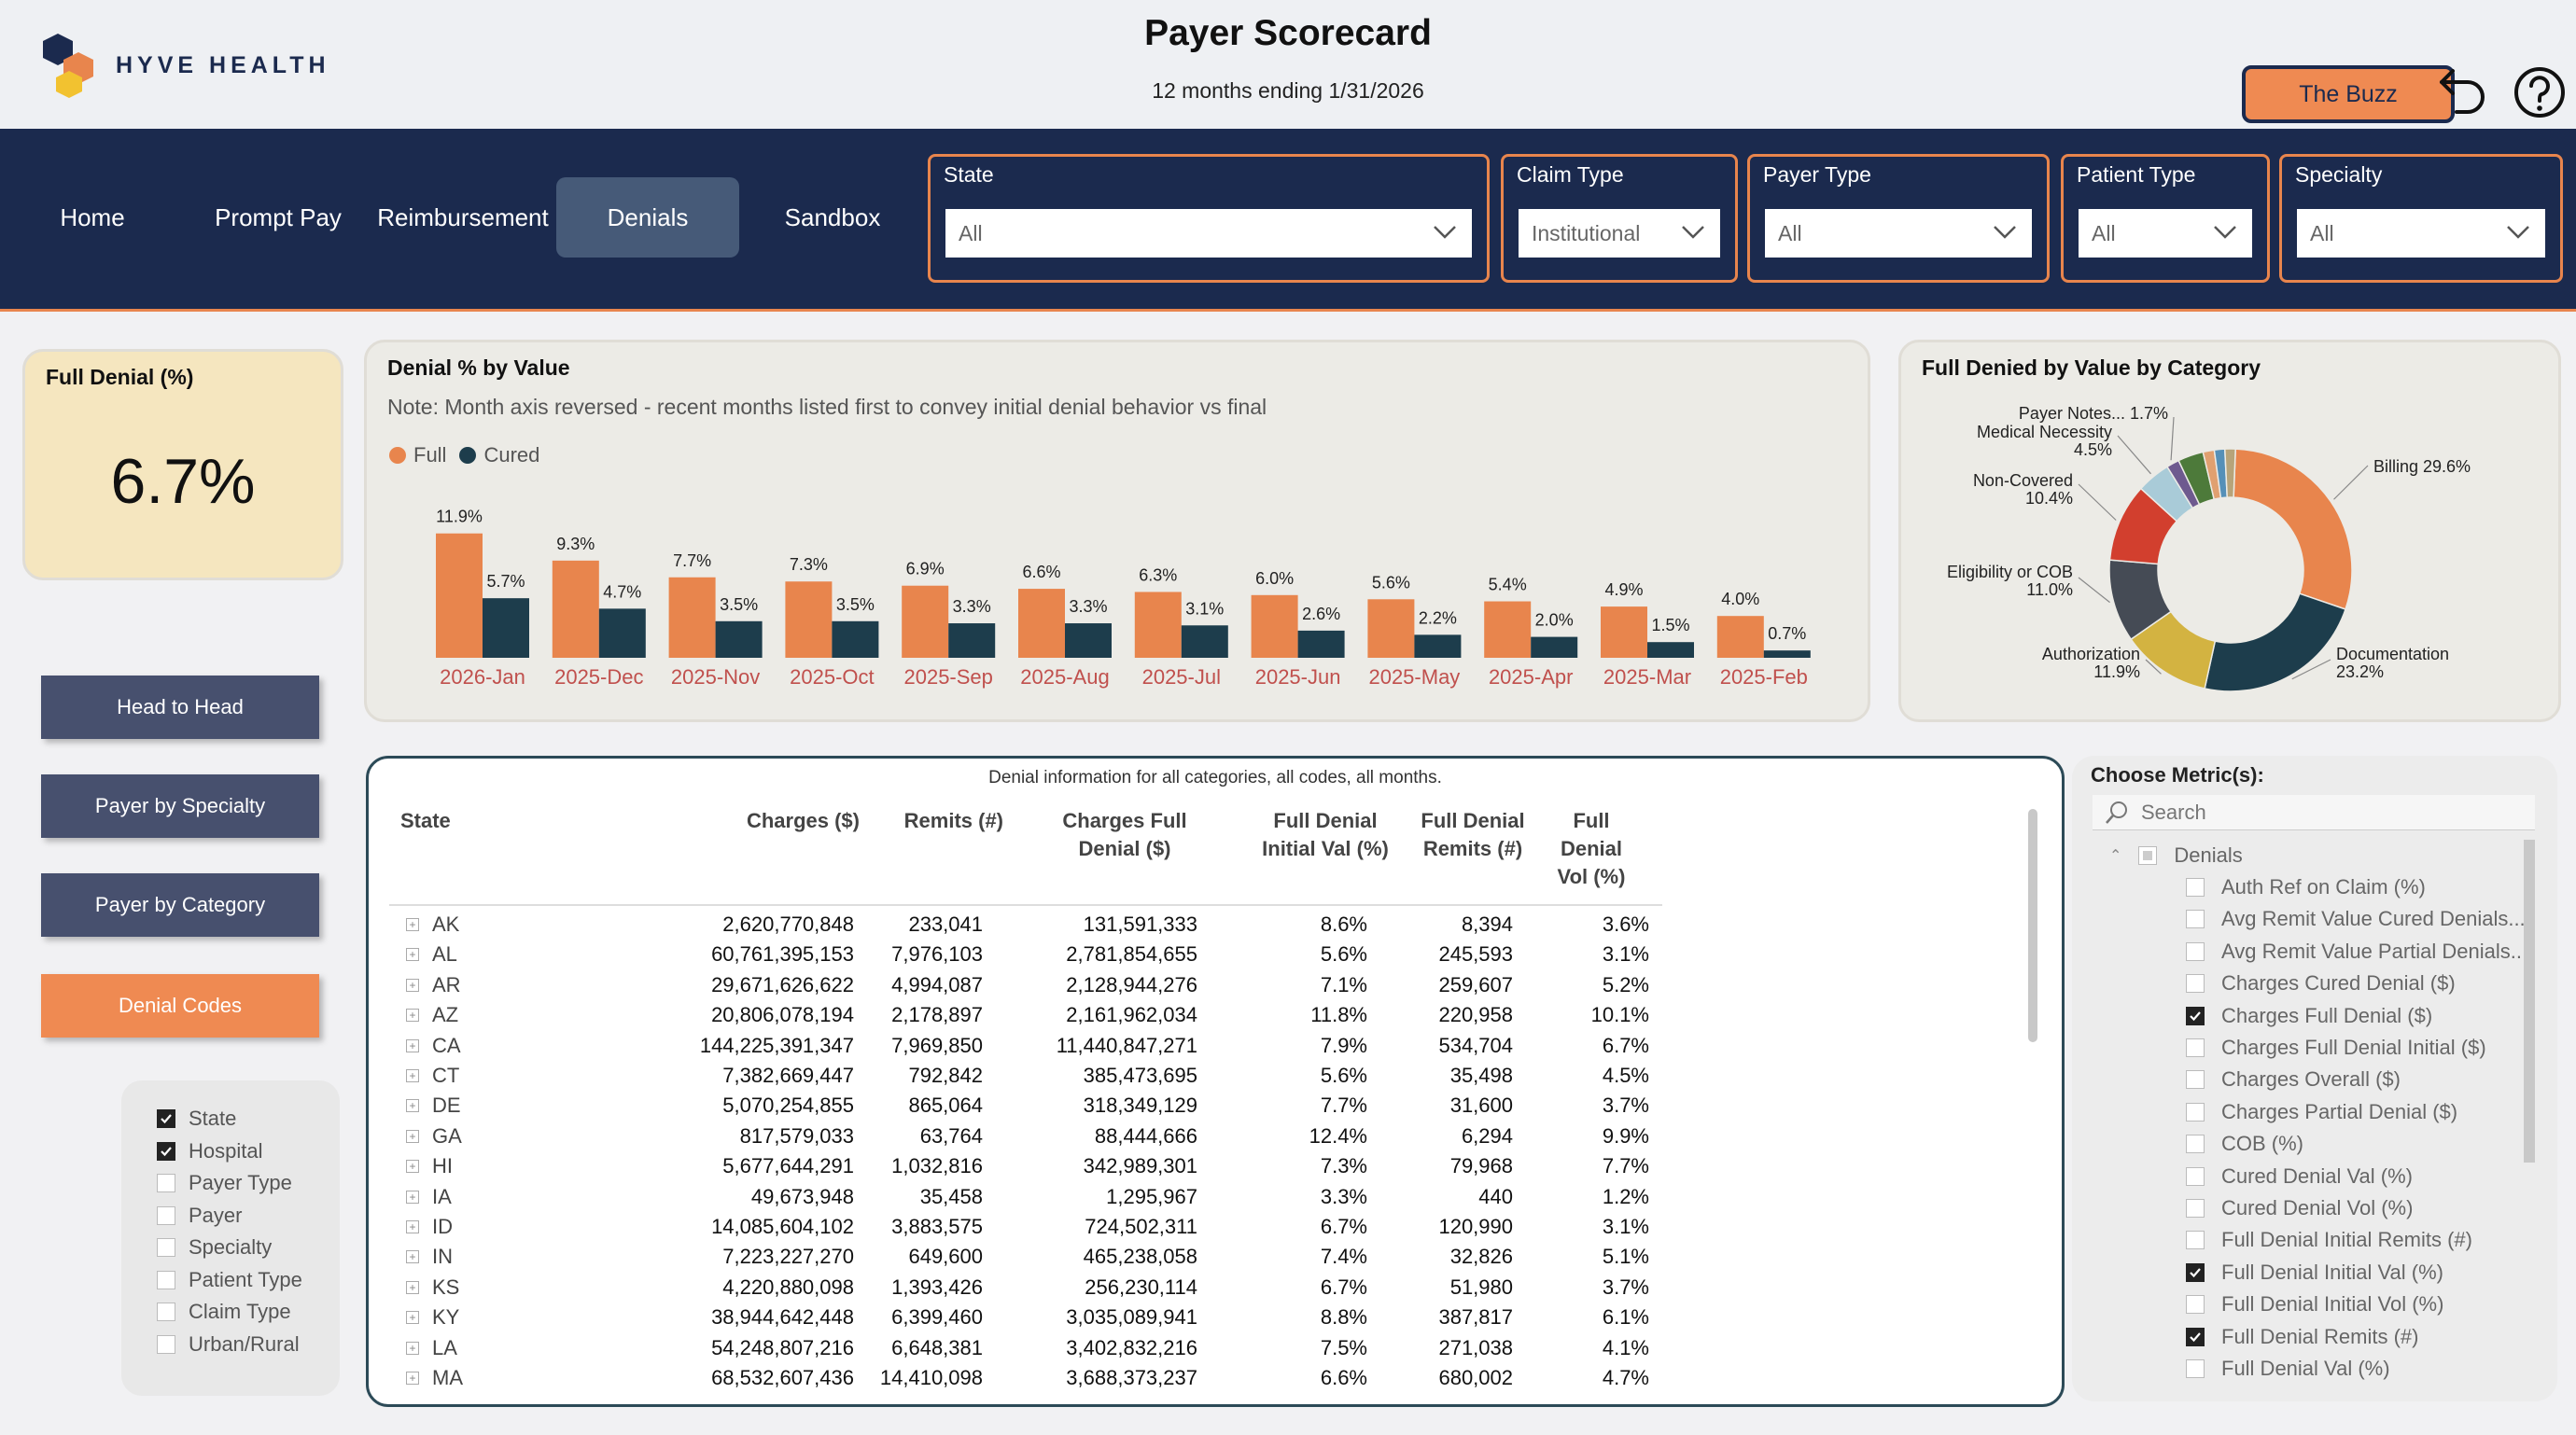 The height and width of the screenshot is (1435, 2576). Describe the element at coordinates (1208, 233) in the screenshot. I see `state-dropdown: All` at that location.